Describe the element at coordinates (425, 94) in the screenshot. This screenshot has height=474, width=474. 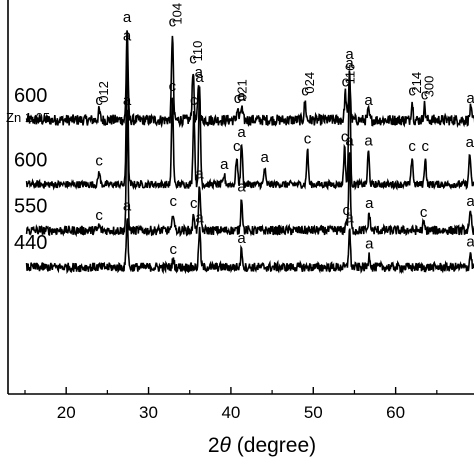
I see `peak-label-0-12: c` at that location.